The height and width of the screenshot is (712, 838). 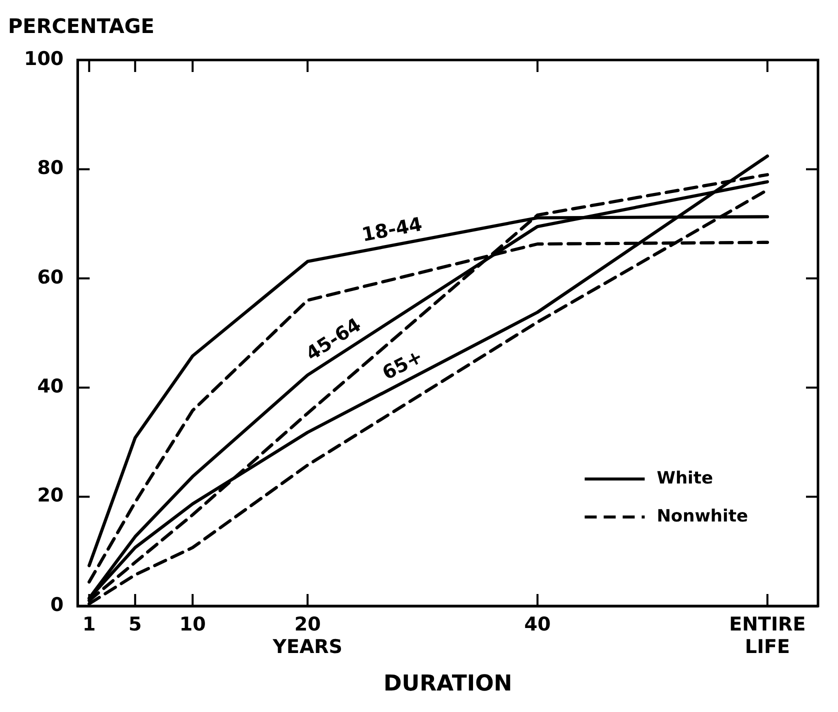 What do you see at coordinates (50, 277) in the screenshot?
I see `y-tick-label: 60` at bounding box center [50, 277].